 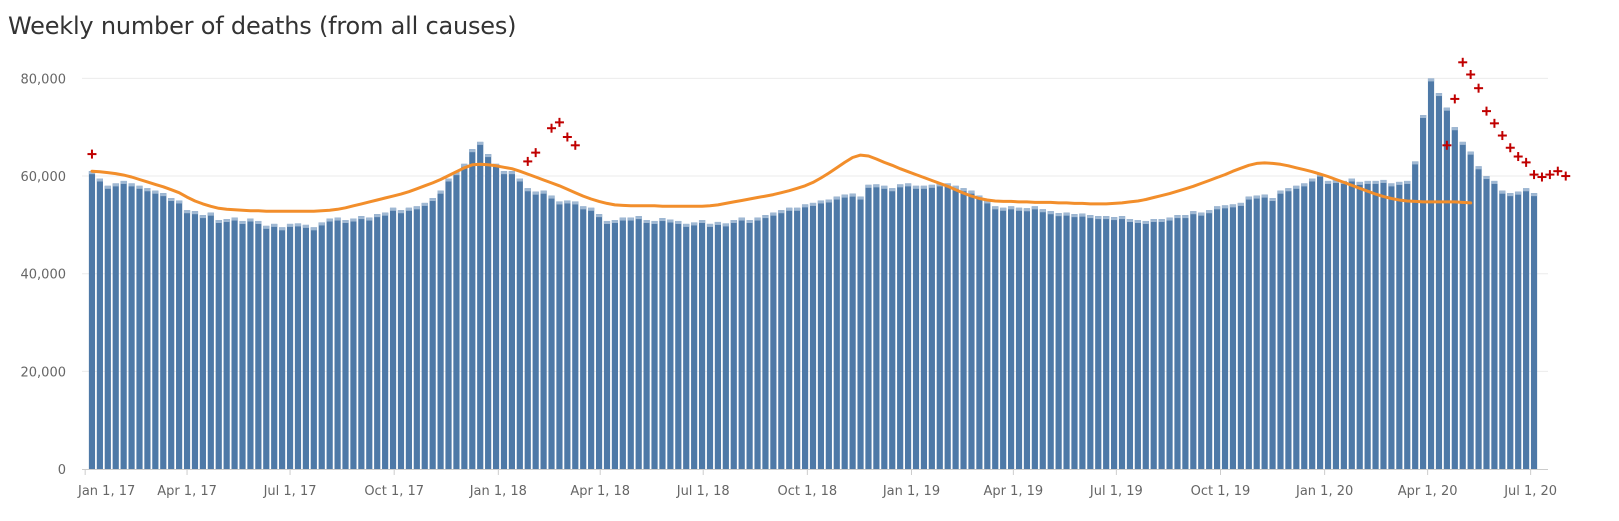 What do you see at coordinates (600, 491) in the screenshot?
I see `x-tick-label: Apr 1, 18` at bounding box center [600, 491].